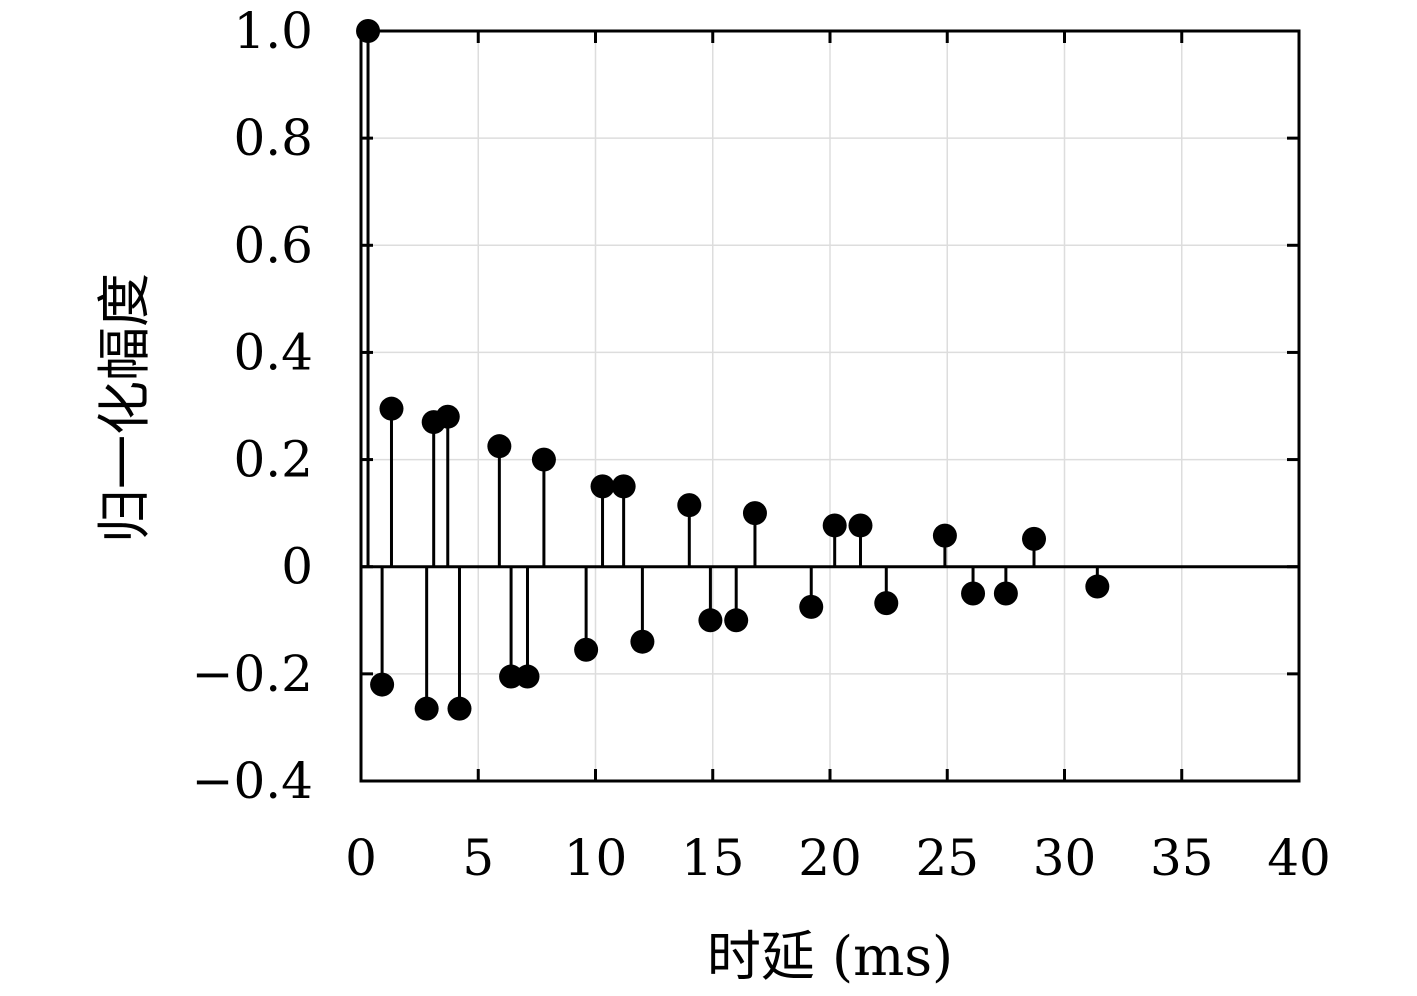 Image resolution: width=1417 pixels, height=996 pixels. Describe the element at coordinates (830, 956) in the screenshot. I see `x-axis-title: 时延 (ms)` at that location.